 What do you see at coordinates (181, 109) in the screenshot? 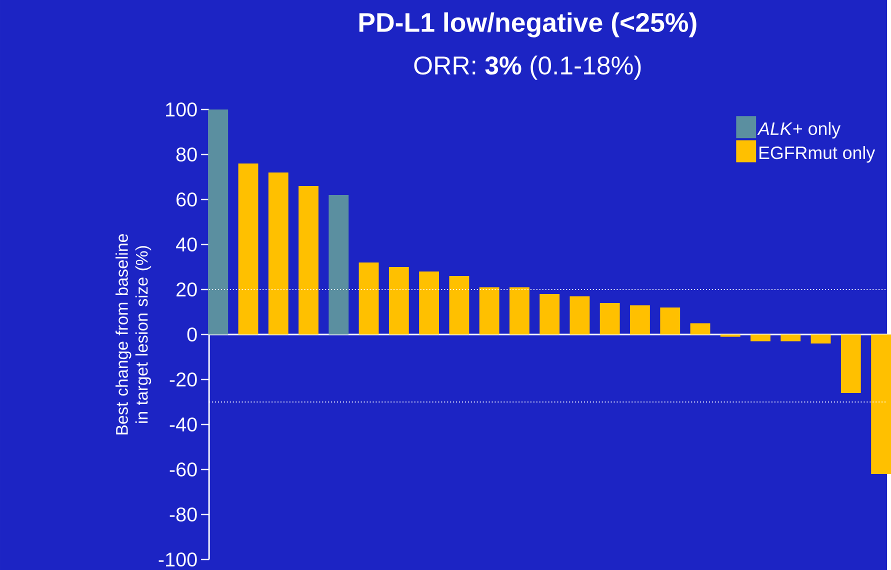
I see `y-tick-label: 100` at bounding box center [181, 109].